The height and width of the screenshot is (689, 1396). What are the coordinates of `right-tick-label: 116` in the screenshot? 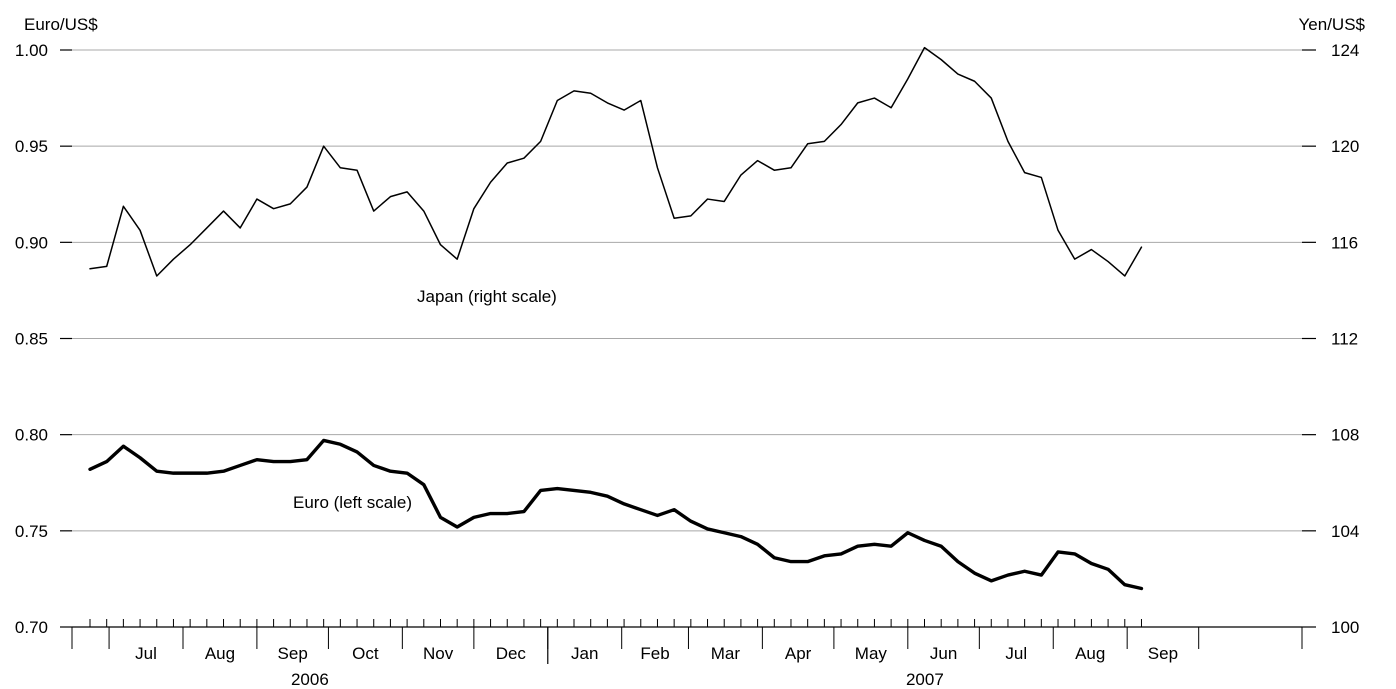 It's located at (1344, 242).